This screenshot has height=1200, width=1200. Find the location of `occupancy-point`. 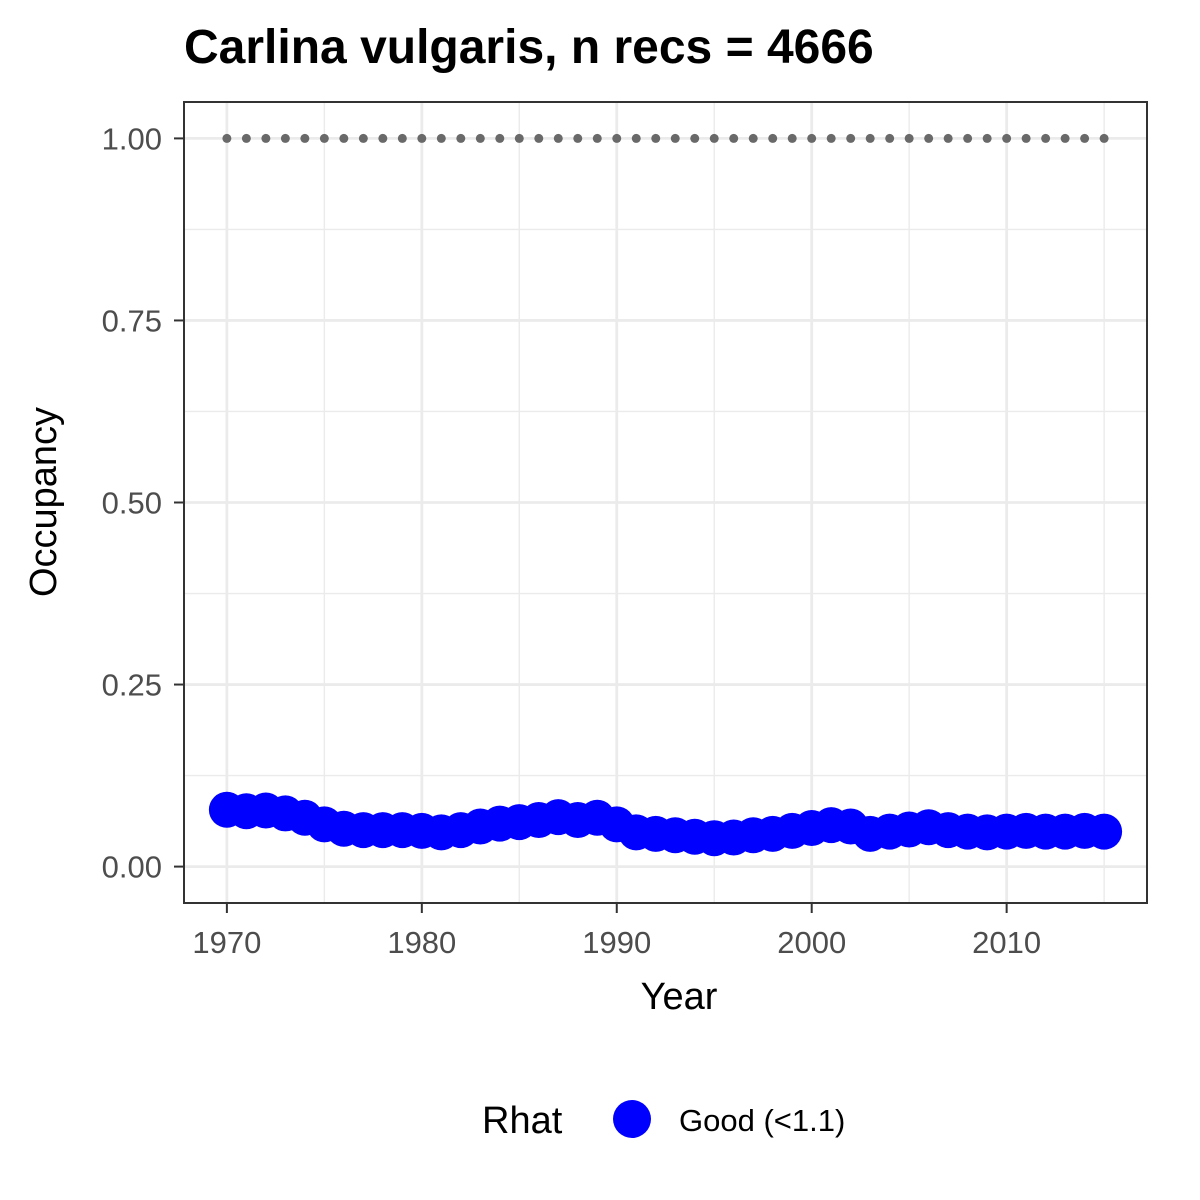

occupancy-point is located at coordinates (1104, 831).